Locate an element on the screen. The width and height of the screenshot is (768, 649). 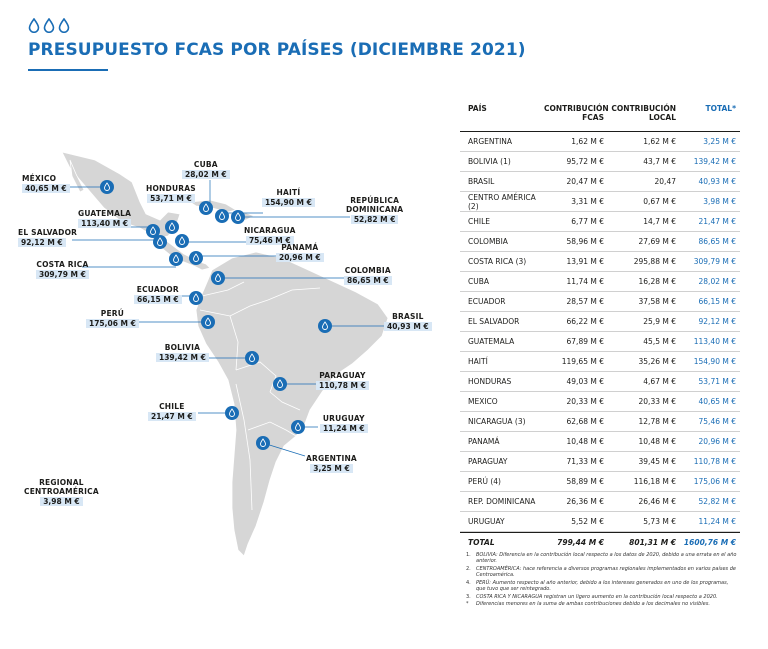
table-row: COLOMBIA 58,96 M € 27,69 M € 86,65 M € is located at coordinates (600, 242).